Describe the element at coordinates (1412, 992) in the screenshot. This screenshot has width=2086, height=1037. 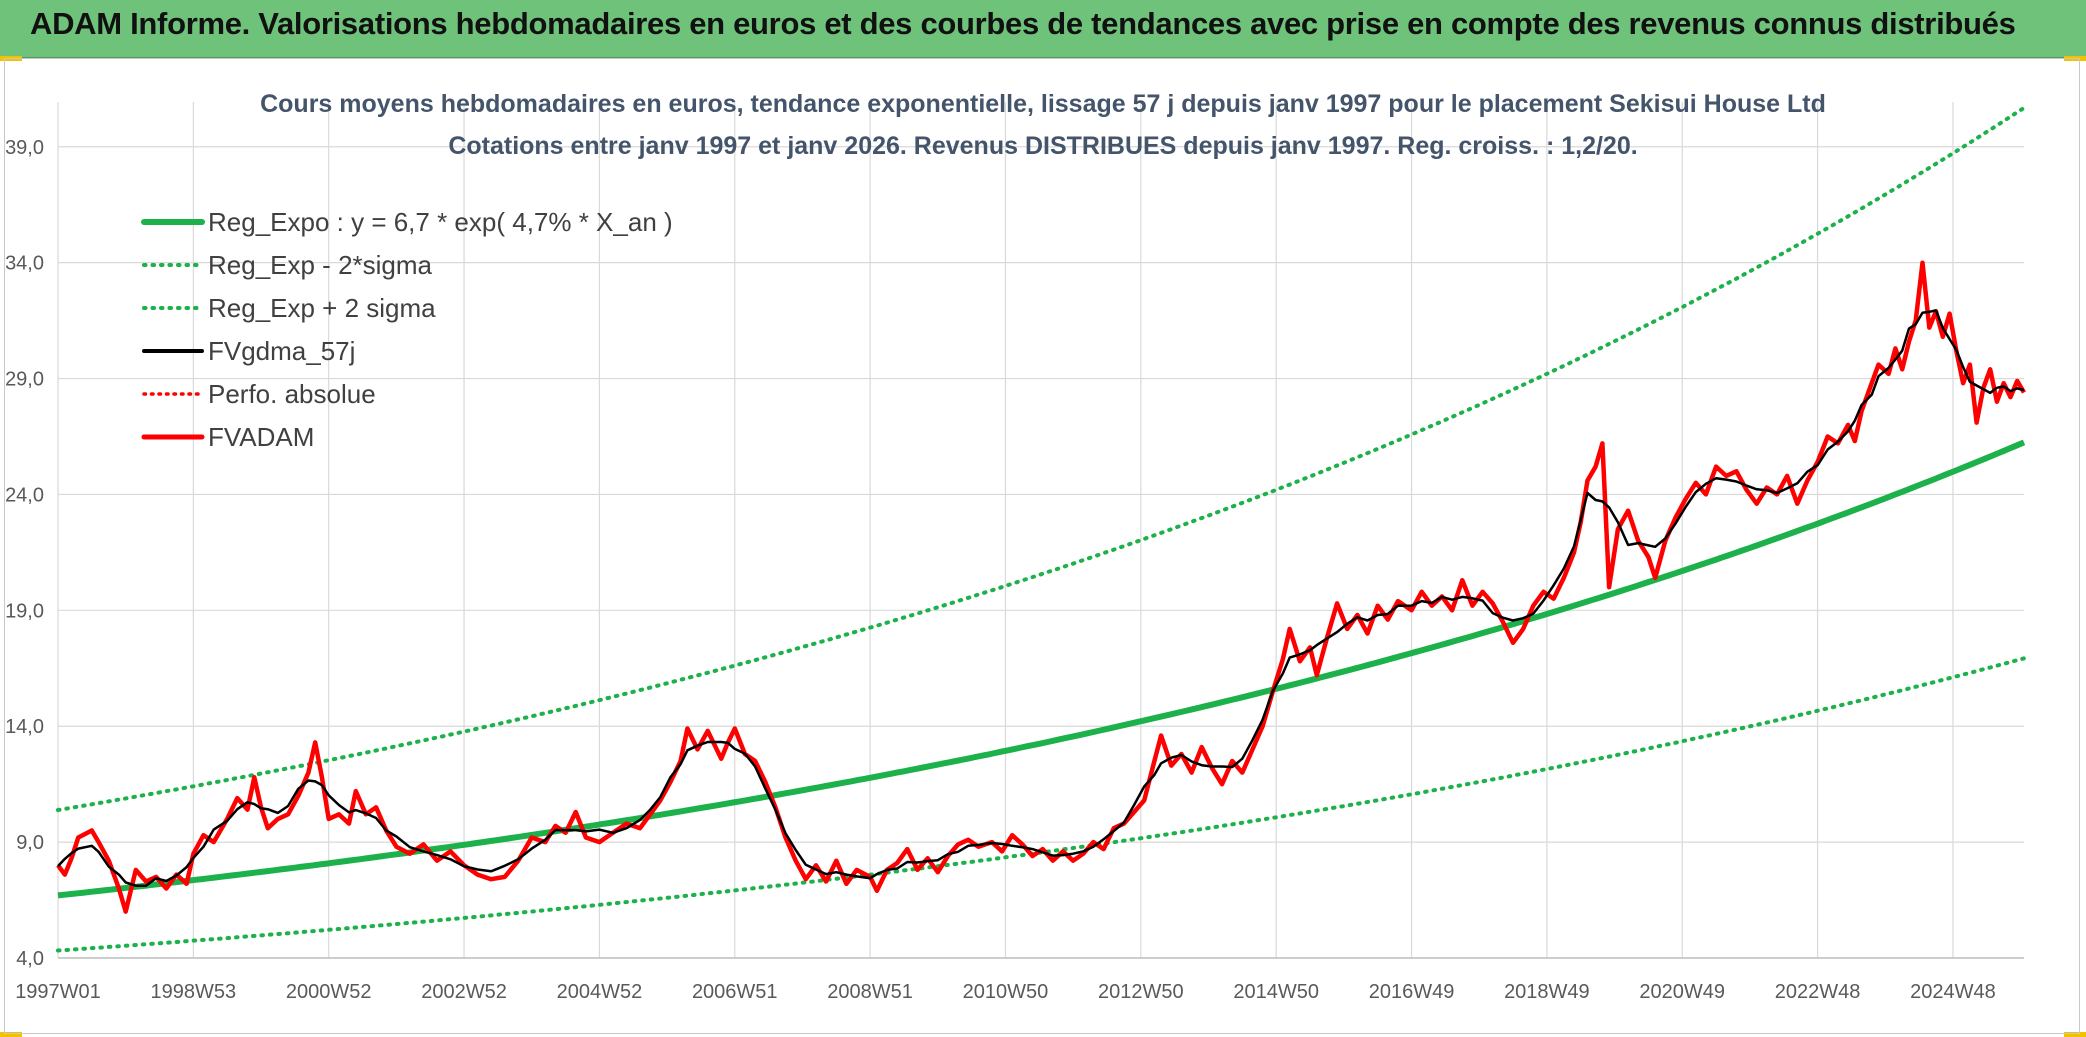
I see `x-tick-label: 2016W49` at that location.